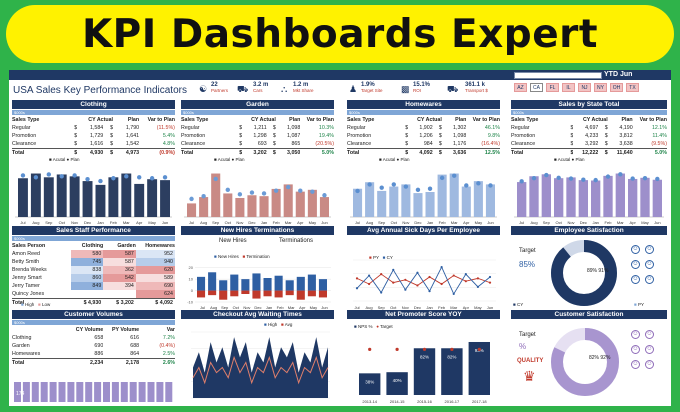 Image resolution: width=680 pixels, height=412 pixels. What do you see at coordinates (568, 87) in the screenshot?
I see `state-button-il: IL` at bounding box center [568, 87].